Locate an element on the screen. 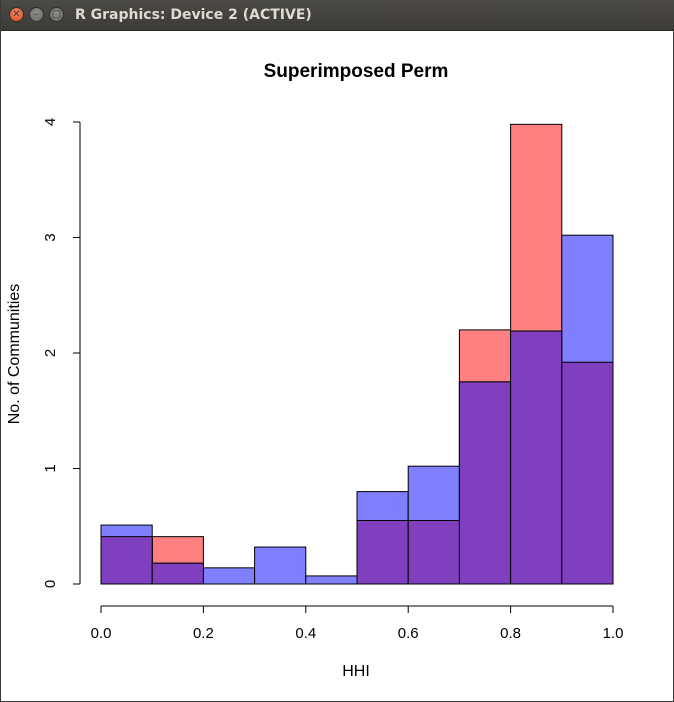 The image size is (674, 702). minimize-icon: – is located at coordinates (36, 14).